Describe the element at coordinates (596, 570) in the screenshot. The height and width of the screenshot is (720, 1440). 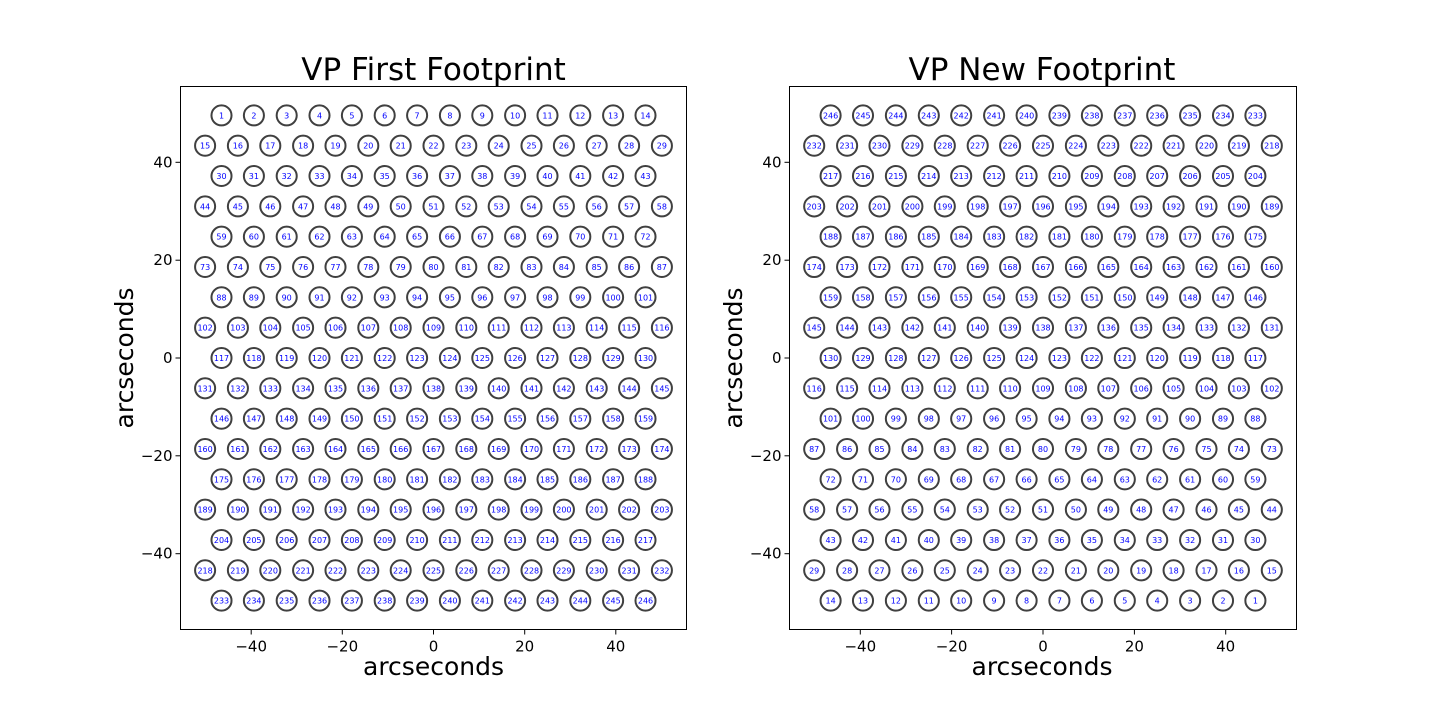
I see `fiber-label: 230` at that location.